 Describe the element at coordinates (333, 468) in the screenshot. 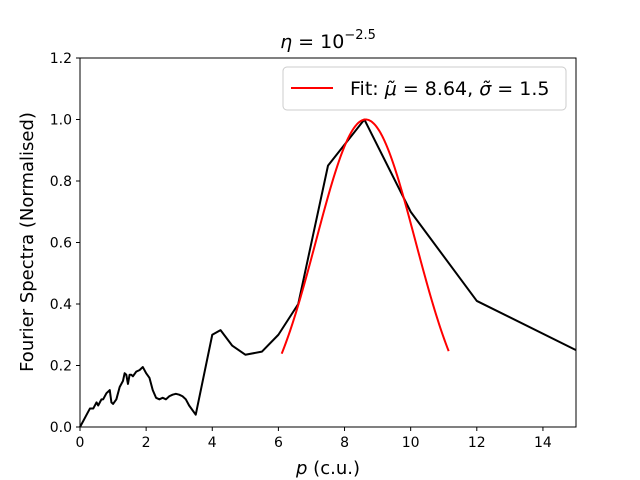

I see `x-axis-label-unit: (c.u.)` at that location.